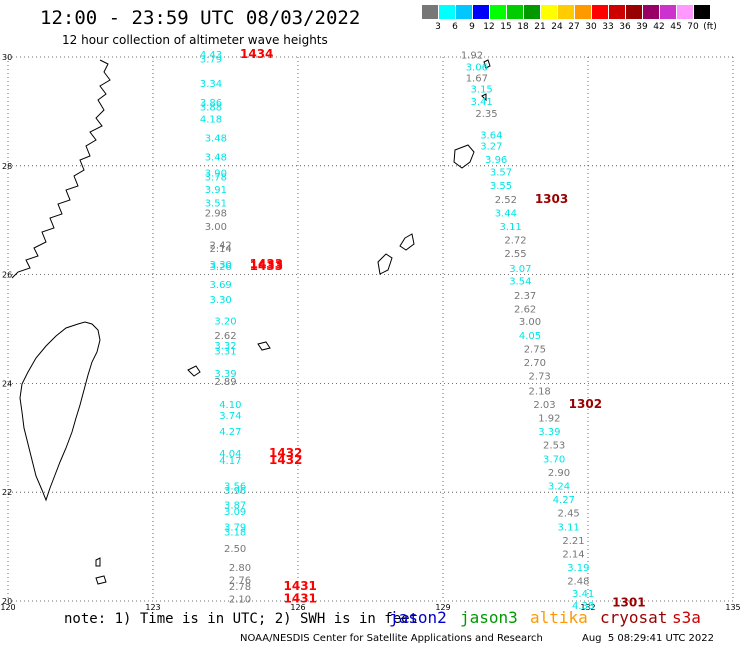 The width and height of the screenshot is (740, 650). Describe the element at coordinates (216, 174) in the screenshot. I see `wave-height-value: 3.90` at that location.